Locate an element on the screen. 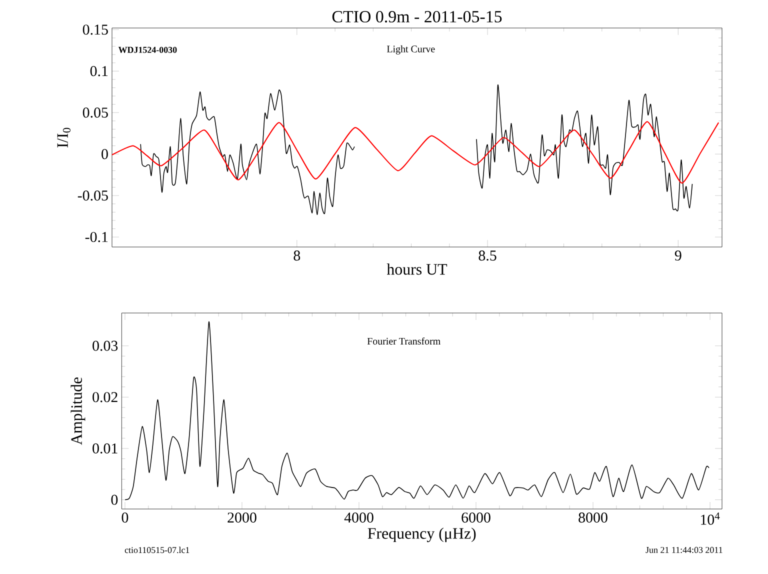 The width and height of the screenshot is (768, 574). y-tick-label: 0.05 is located at coordinates (95, 113).